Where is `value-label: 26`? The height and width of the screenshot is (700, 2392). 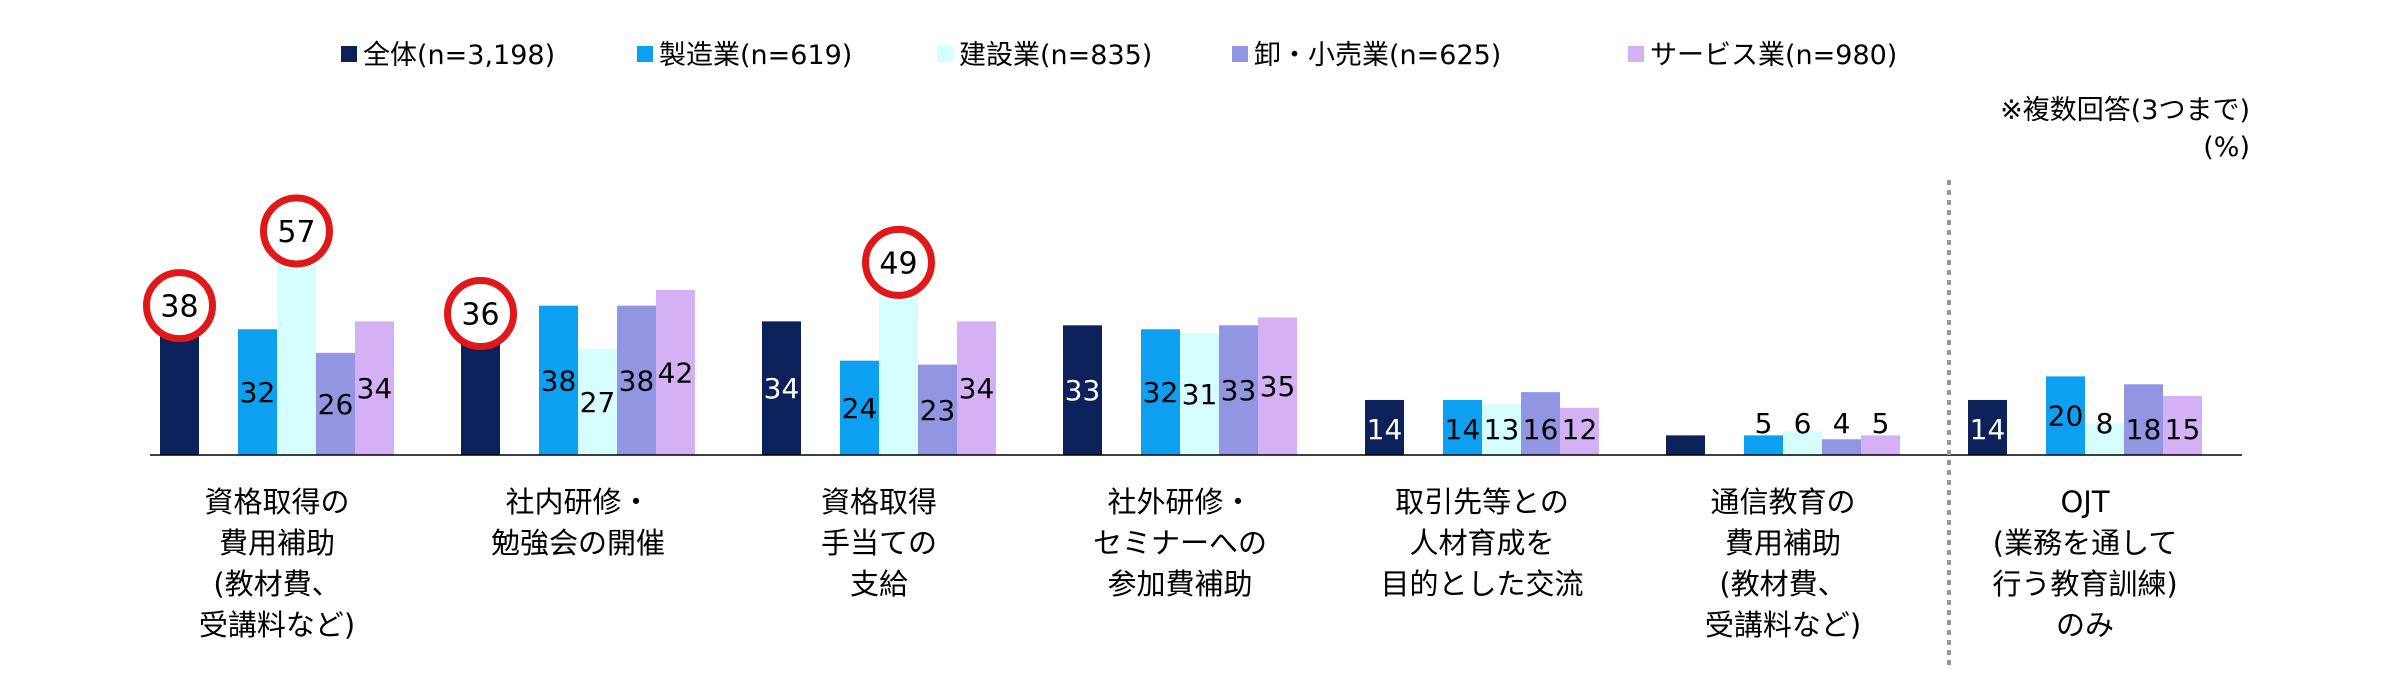 value-label: 26 is located at coordinates (336, 404).